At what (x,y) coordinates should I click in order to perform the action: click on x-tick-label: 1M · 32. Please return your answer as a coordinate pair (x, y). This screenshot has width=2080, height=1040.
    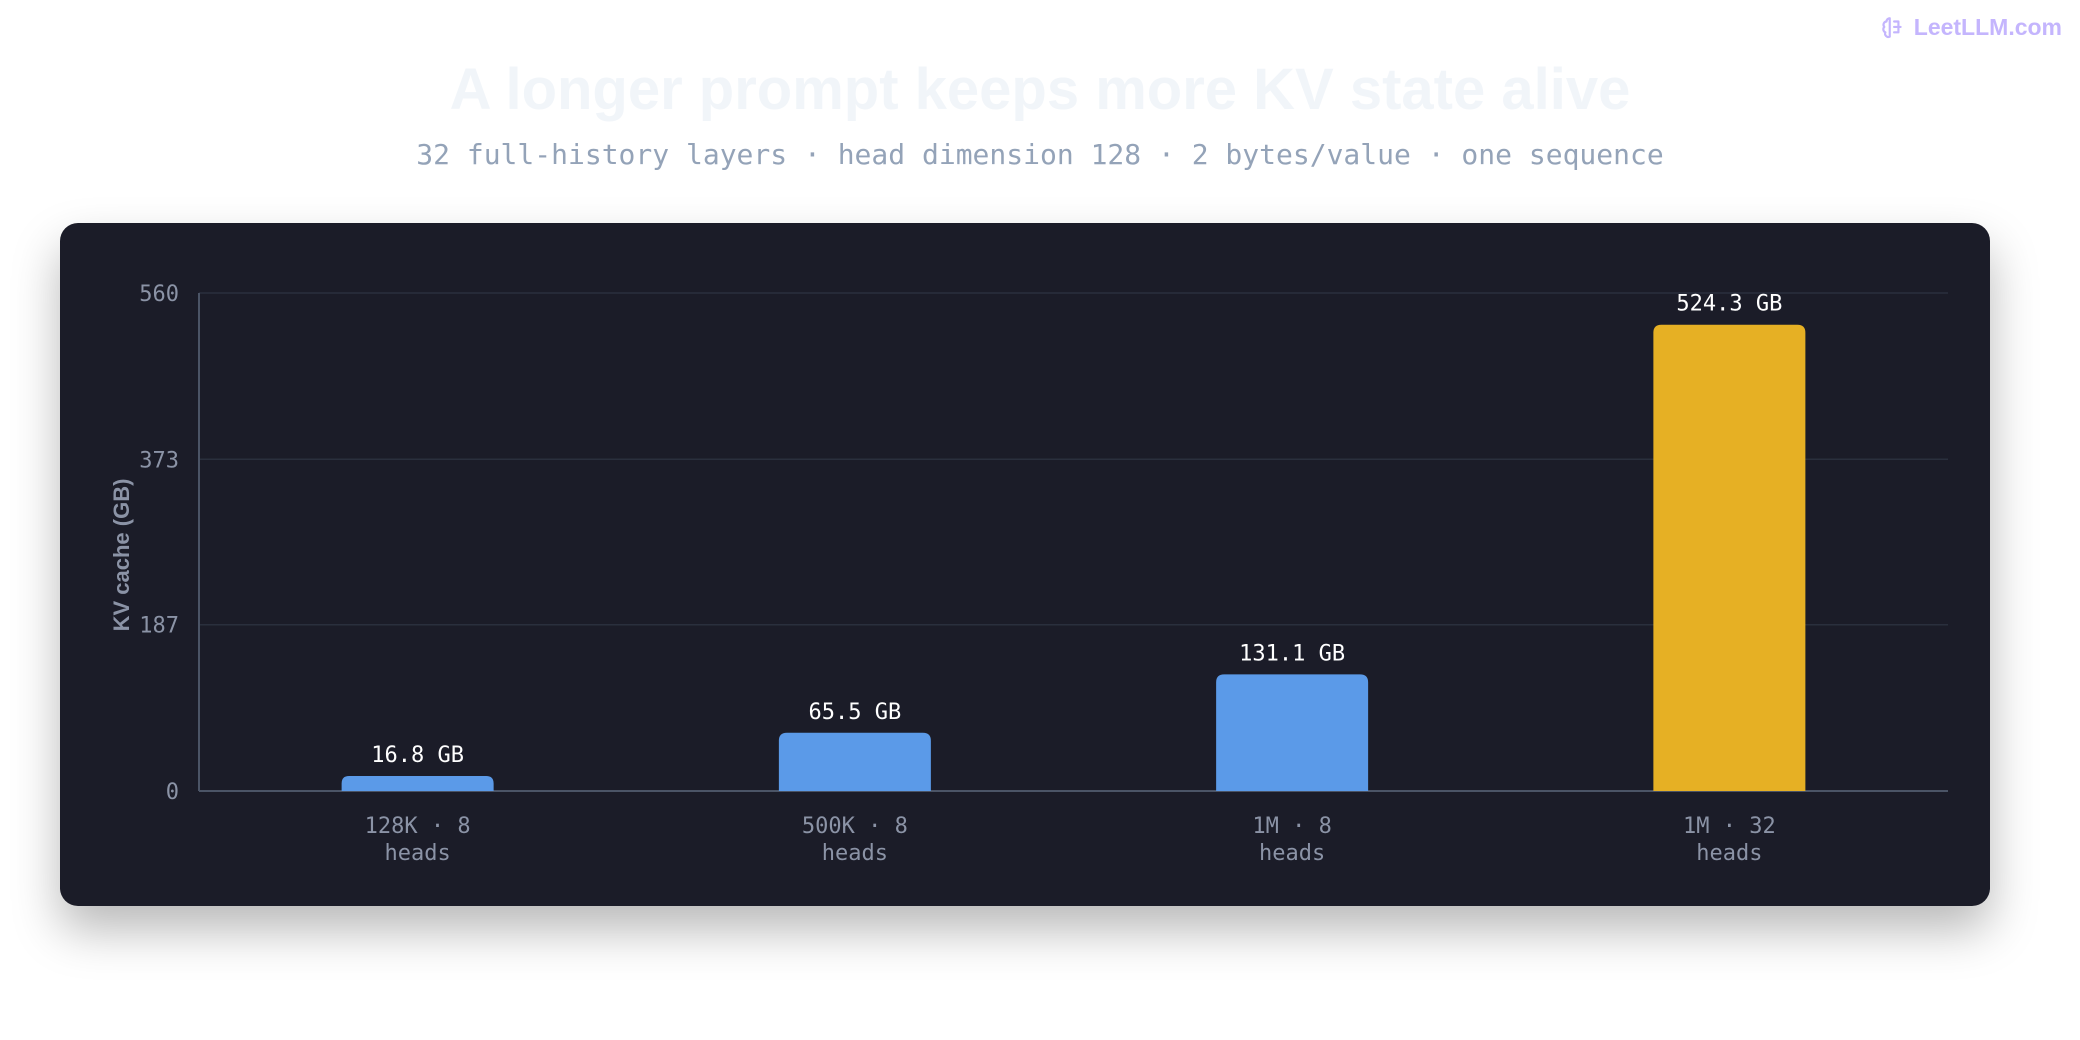
    Looking at the image, I should click on (1729, 826).